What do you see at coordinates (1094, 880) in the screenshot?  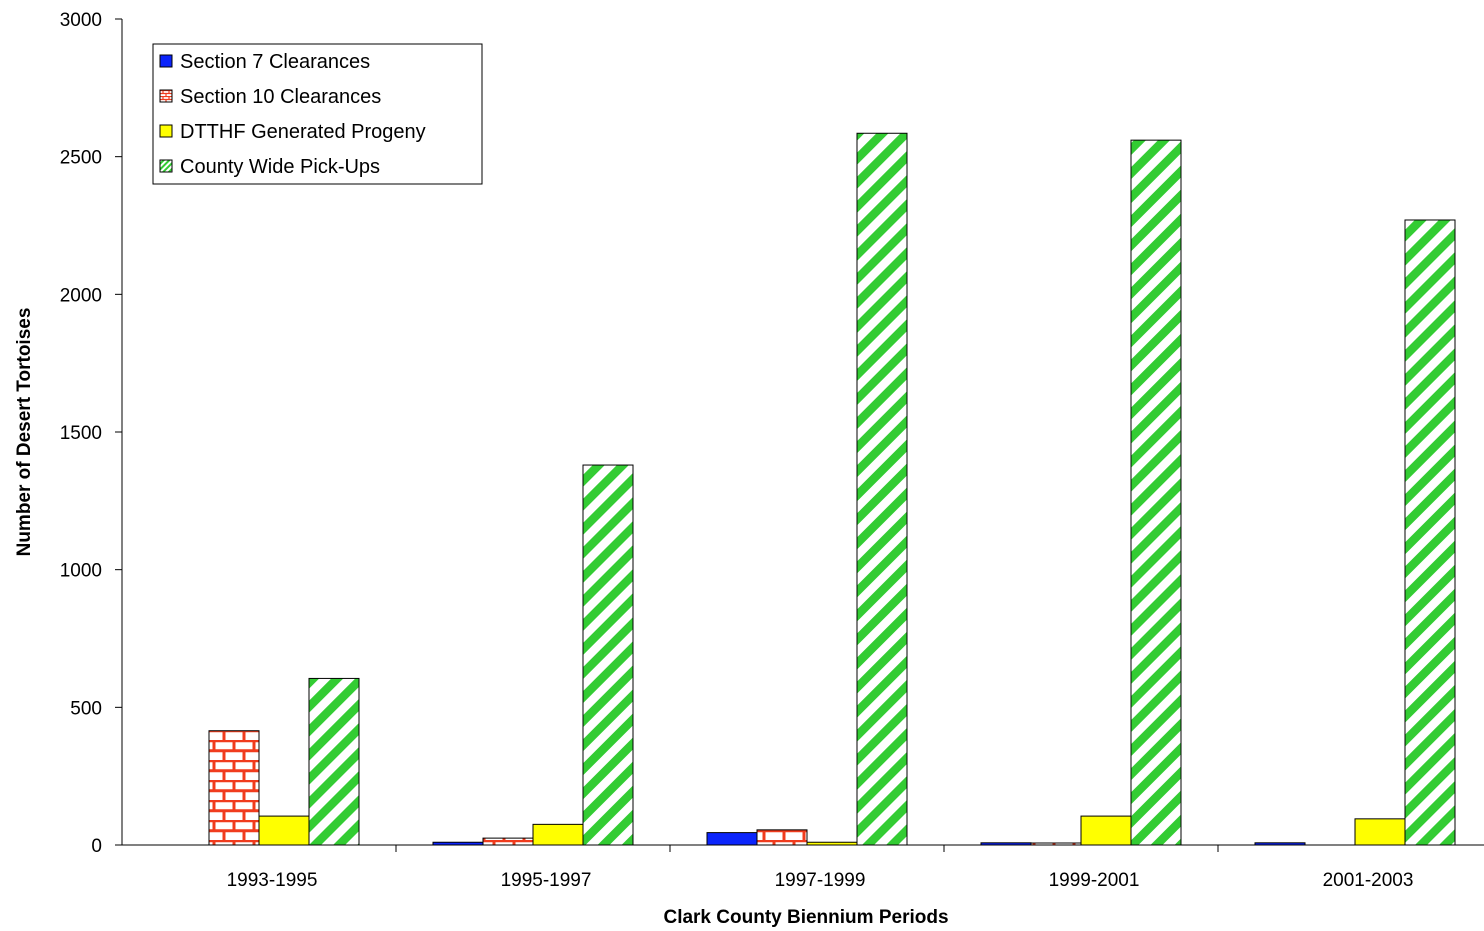 I see `x-tick-label: 1999-2001` at bounding box center [1094, 880].